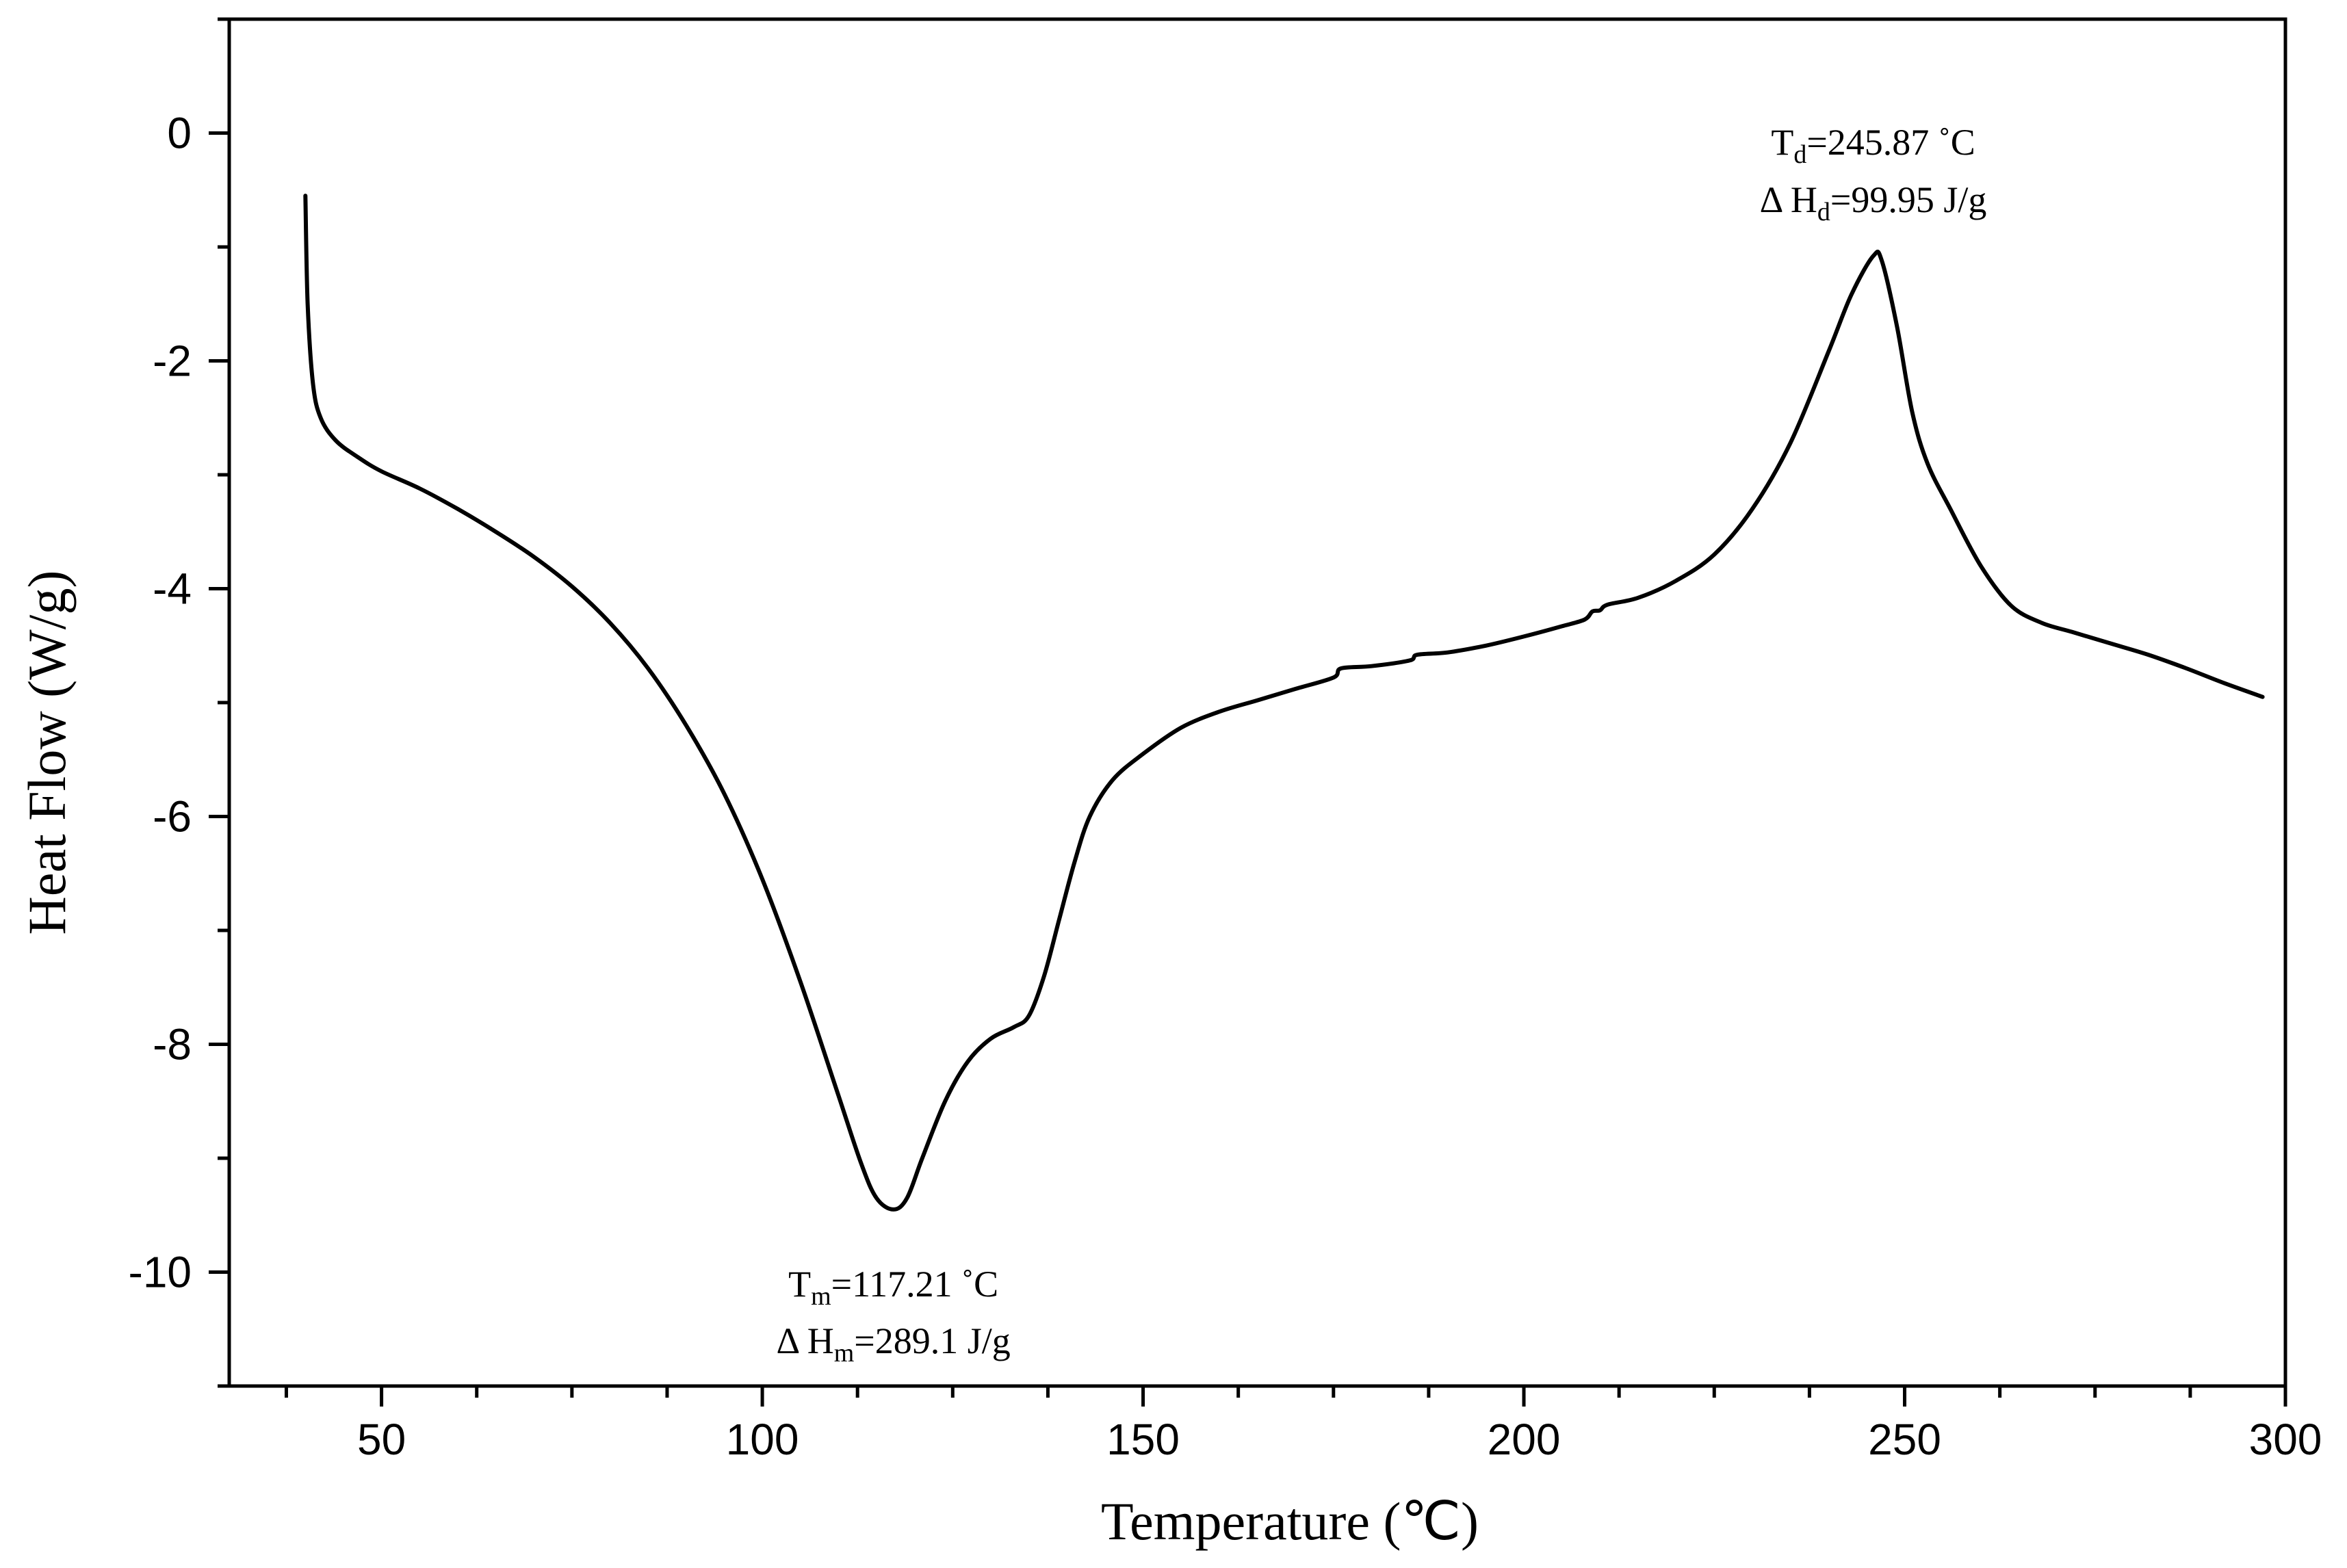 This screenshot has height=1568, width=2347. Describe the element at coordinates (179, 133) in the screenshot. I see `y-tick-label: 0` at that location.